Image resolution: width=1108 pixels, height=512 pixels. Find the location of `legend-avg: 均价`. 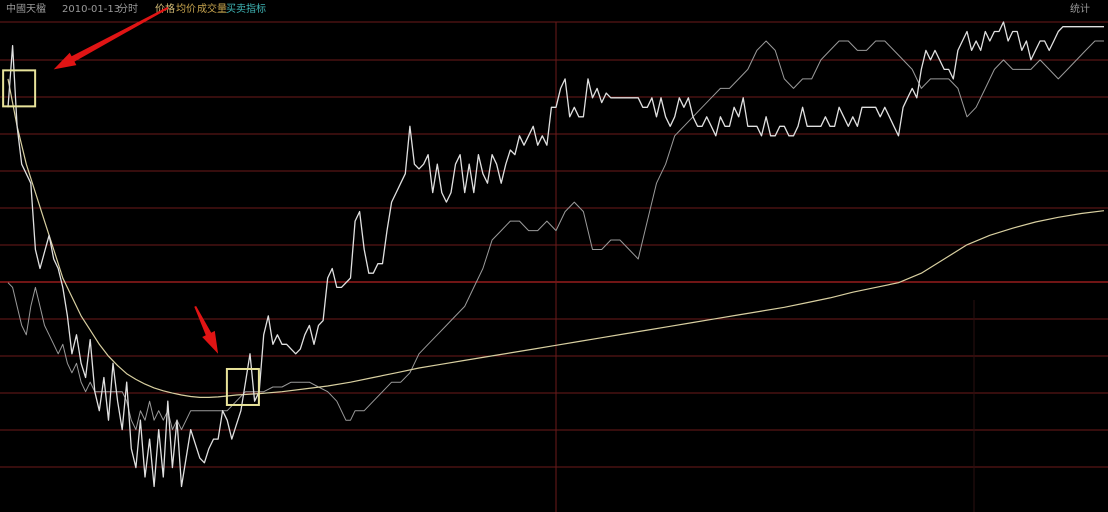

legend-avg: 均价 is located at coordinates (186, 9).